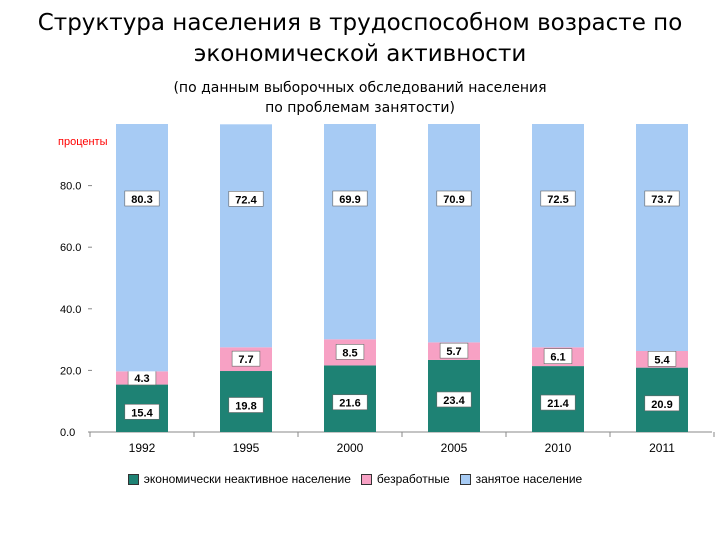 This screenshot has width=720, height=540. Describe the element at coordinates (83, 142) in the screenshot. I see `y-axis-label: проценты` at that location.